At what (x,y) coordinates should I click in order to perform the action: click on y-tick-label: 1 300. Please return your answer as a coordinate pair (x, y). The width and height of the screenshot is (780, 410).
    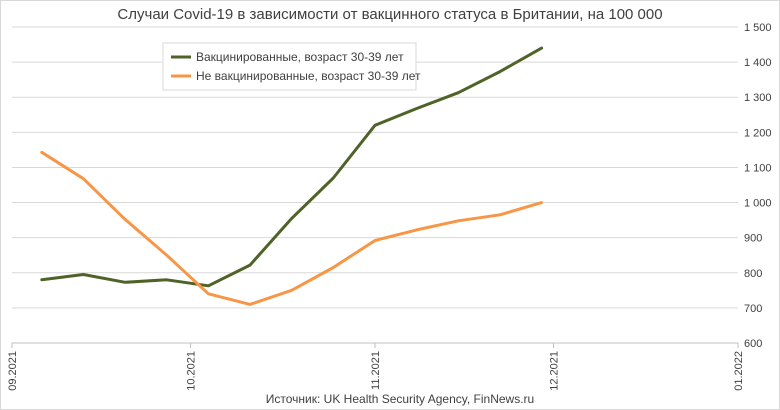
    Looking at the image, I should click on (758, 98).